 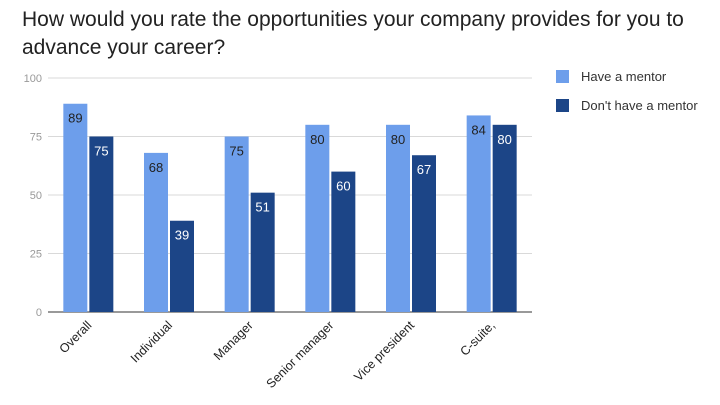 What do you see at coordinates (151, 341) in the screenshot?
I see `x-tick-label: Individual` at bounding box center [151, 341].